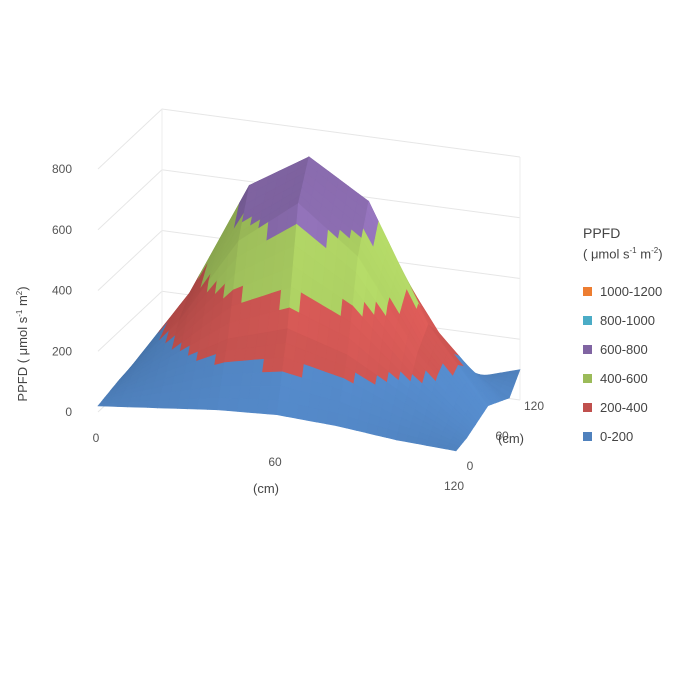 The width and height of the screenshot is (700, 700). I want to click on legend-item: 600-800, so click(639, 349).